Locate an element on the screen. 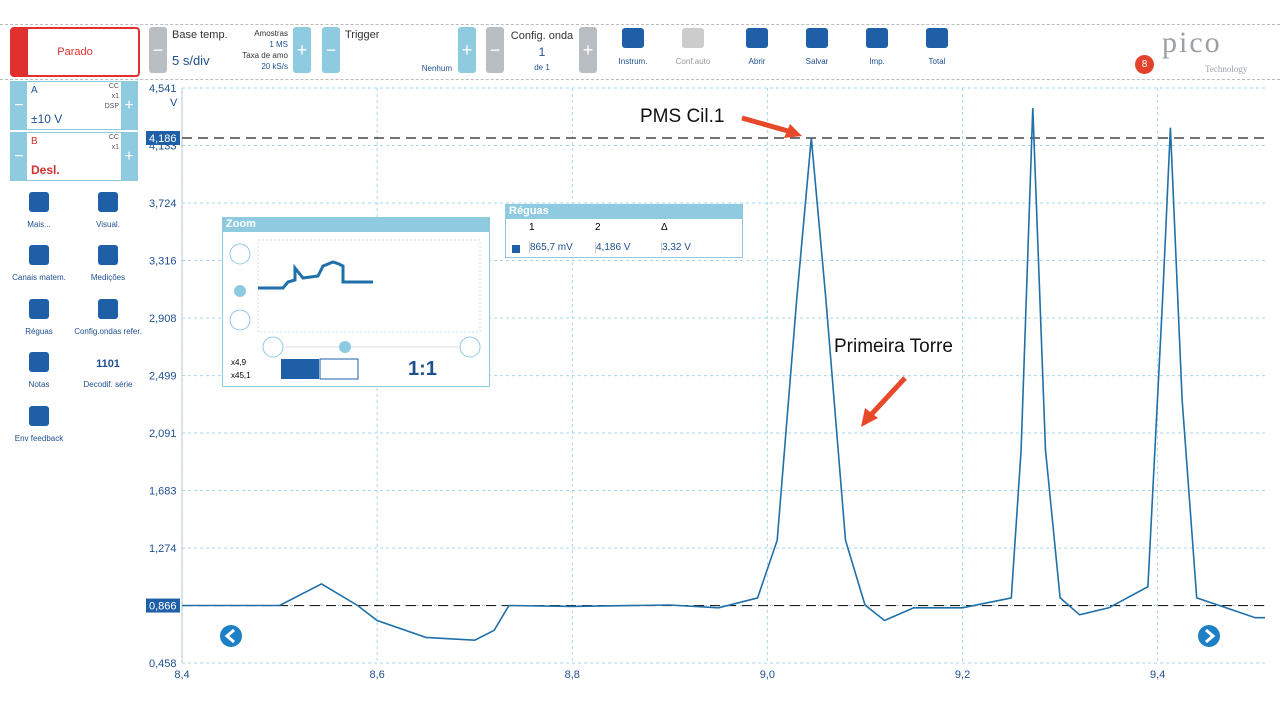 Image resolution: width=1280 pixels, height=720 pixels. zoom-body is located at coordinates (355, 309).